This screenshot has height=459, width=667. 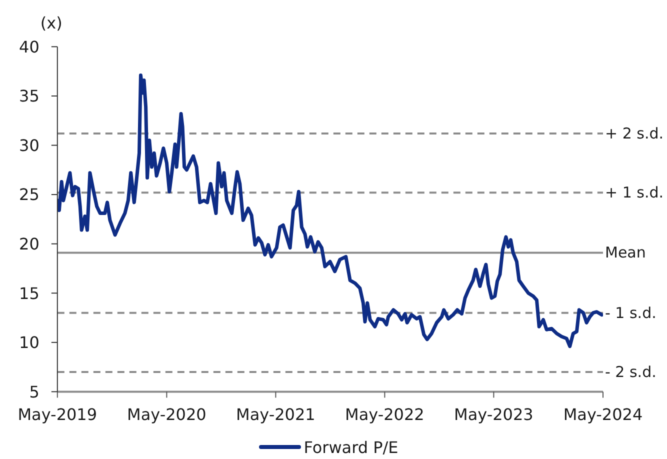 What do you see at coordinates (29, 46) in the screenshot?
I see `y-tick-label: 40` at bounding box center [29, 46].